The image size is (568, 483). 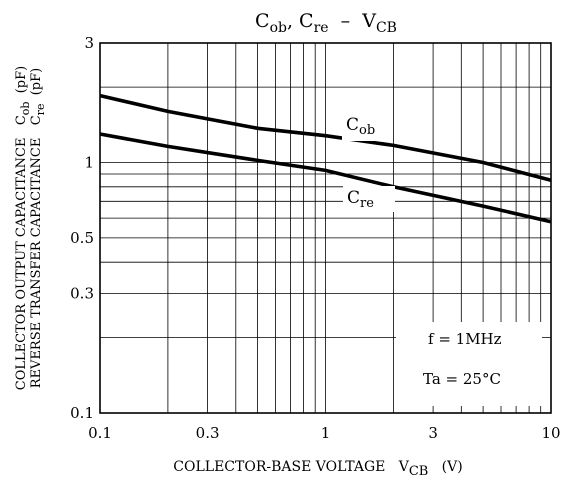 What do you see at coordinates (89, 43) in the screenshot?
I see `y-tick-label: 3` at bounding box center [89, 43].